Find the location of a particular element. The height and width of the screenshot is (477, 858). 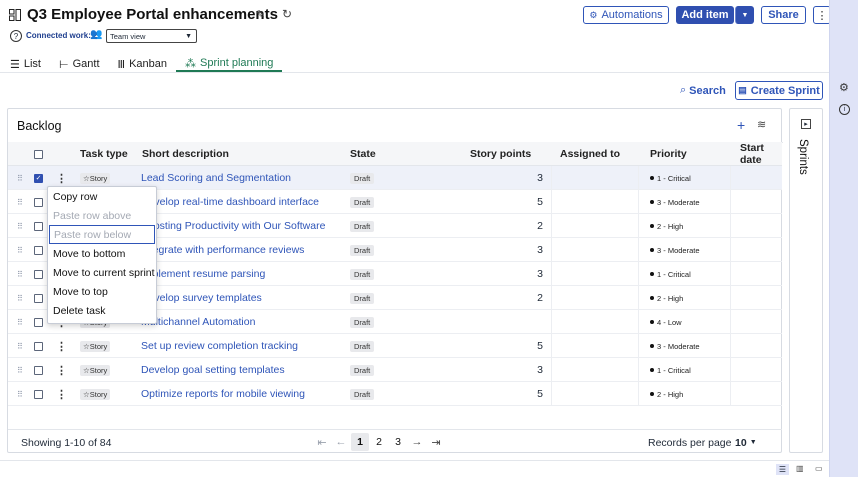

share-button: Share is located at coordinates (783, 15).